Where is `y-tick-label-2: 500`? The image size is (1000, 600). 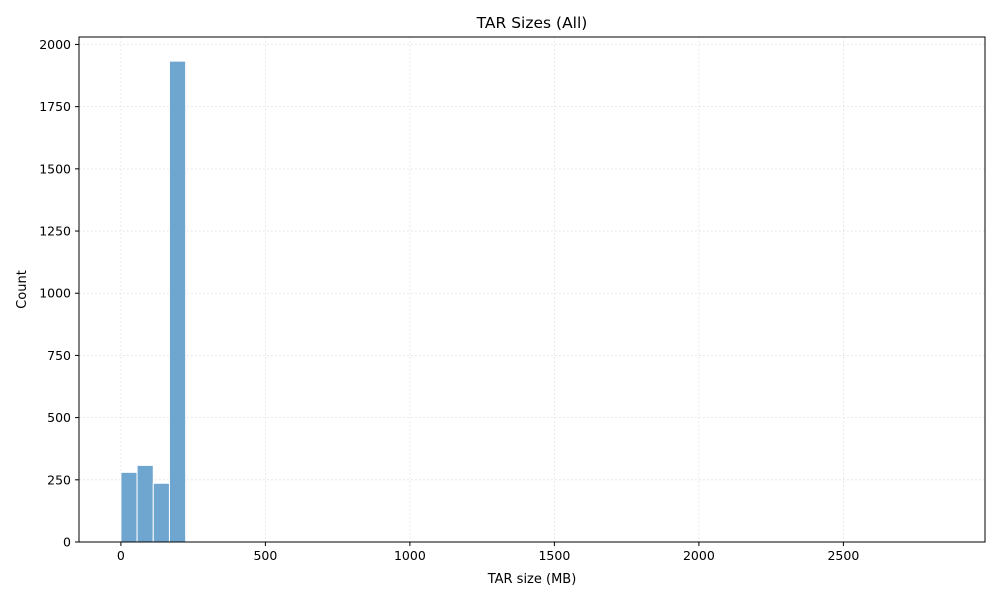
y-tick-label-2: 500 is located at coordinates (59, 417).